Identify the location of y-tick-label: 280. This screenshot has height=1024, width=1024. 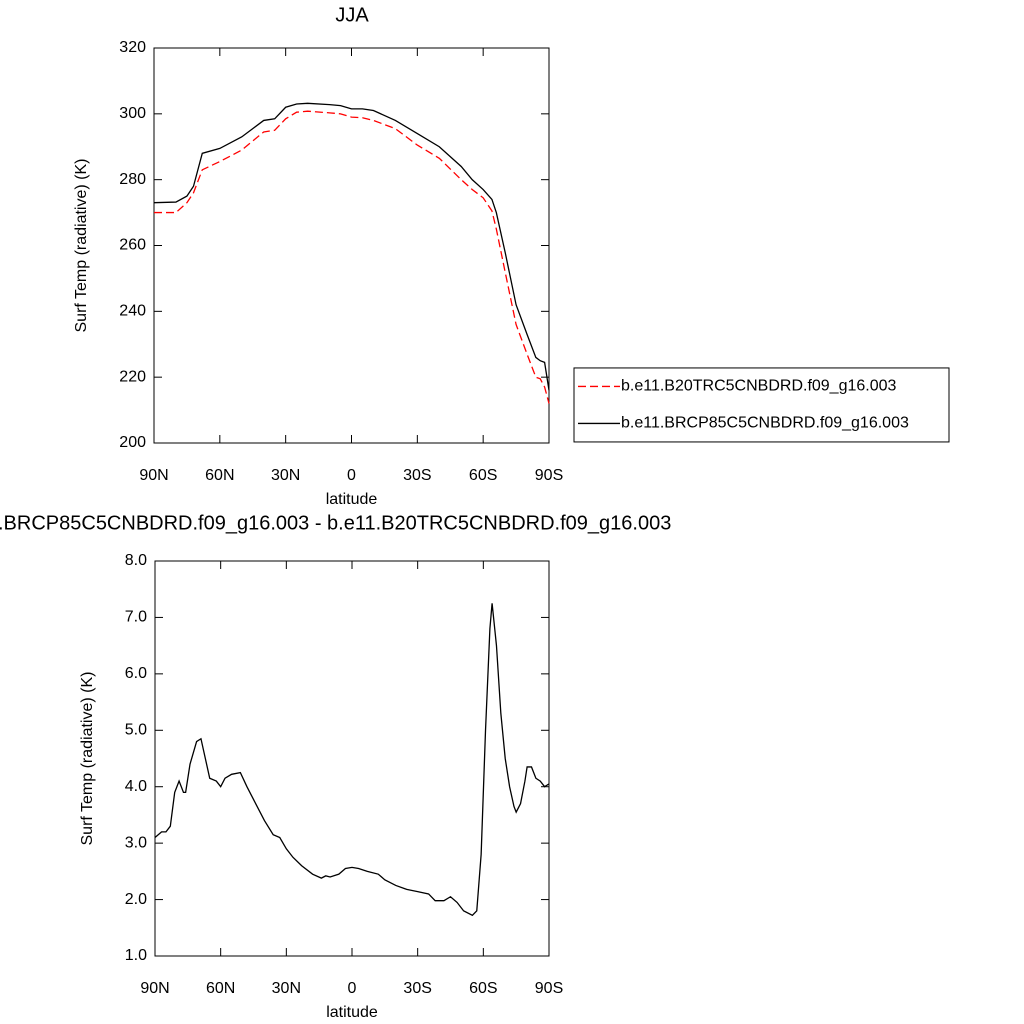
(132, 179).